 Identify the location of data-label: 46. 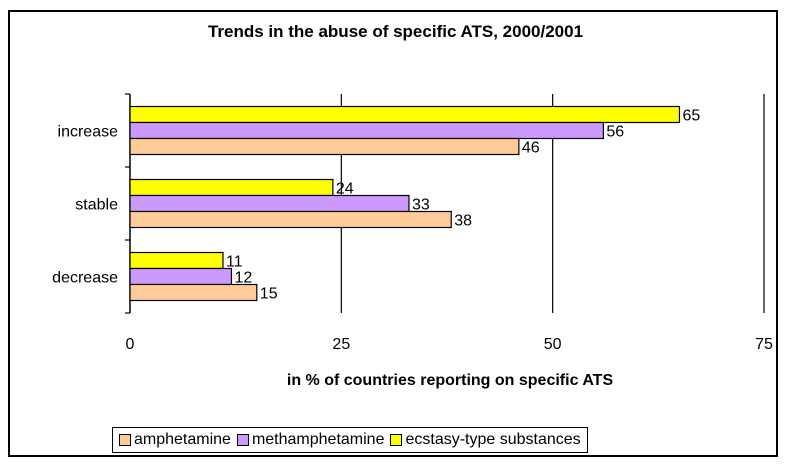
(531, 148).